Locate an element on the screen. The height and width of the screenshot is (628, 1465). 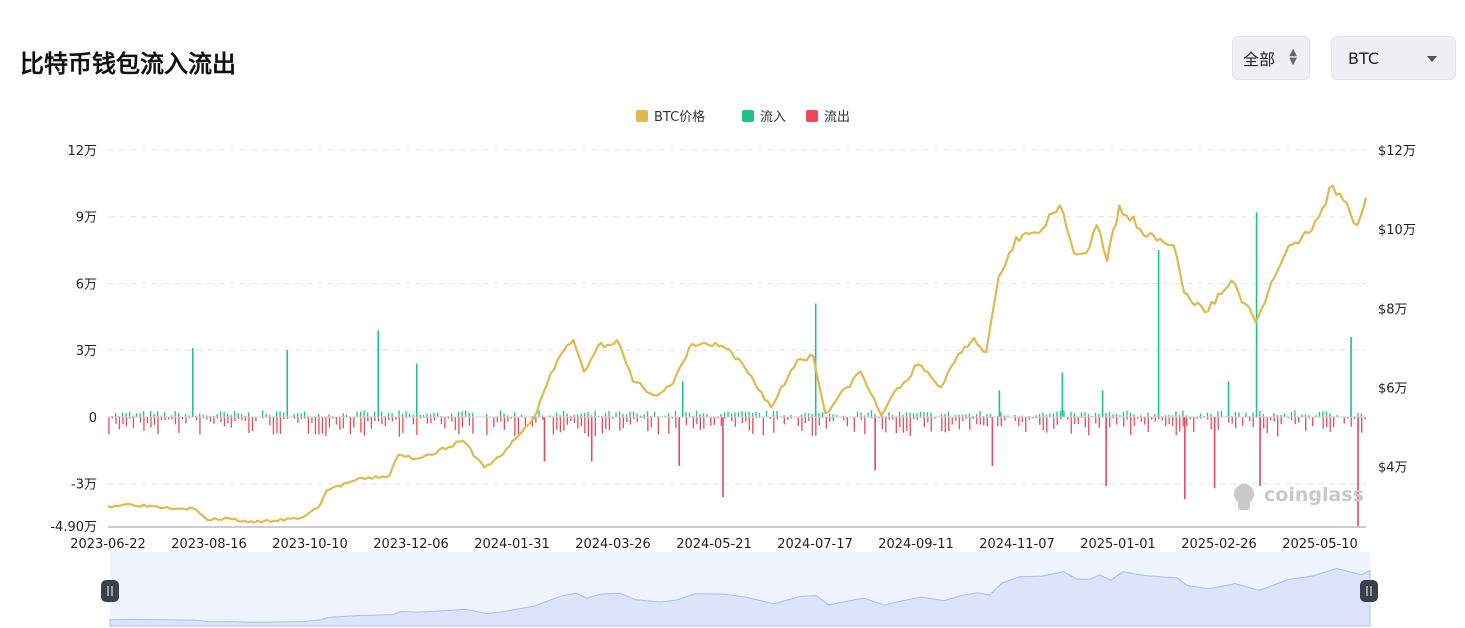
range-select: 全部 ▲ ▼ is located at coordinates (1271, 58).